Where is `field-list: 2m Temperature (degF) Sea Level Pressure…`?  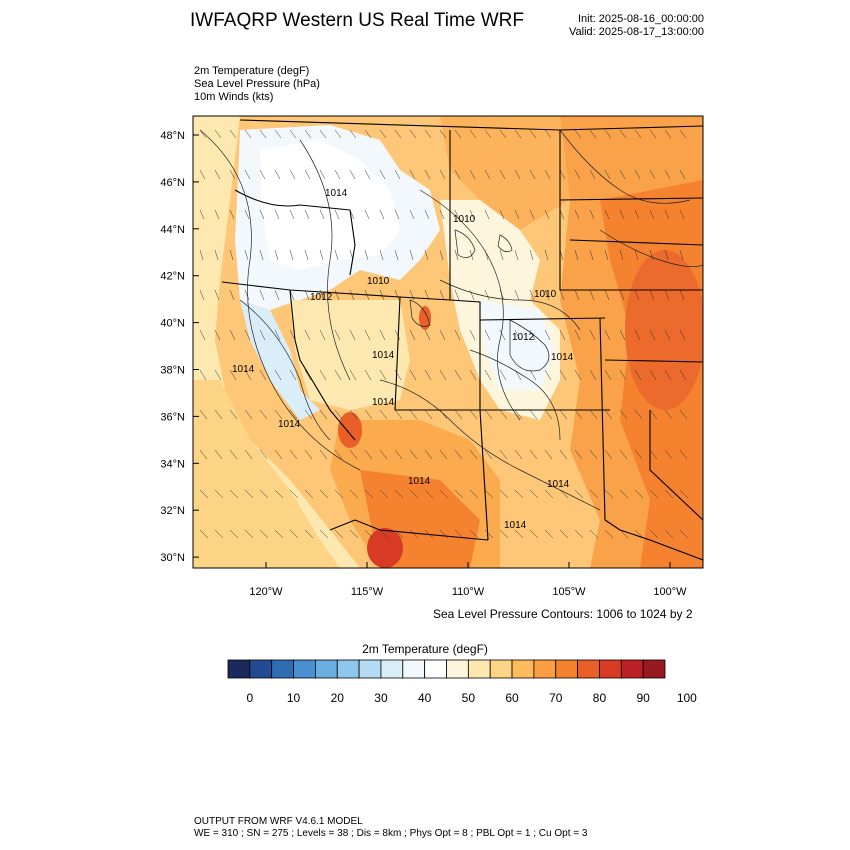
field-list: 2m Temperature (degF) Sea Level Pressure… is located at coordinates (257, 84).